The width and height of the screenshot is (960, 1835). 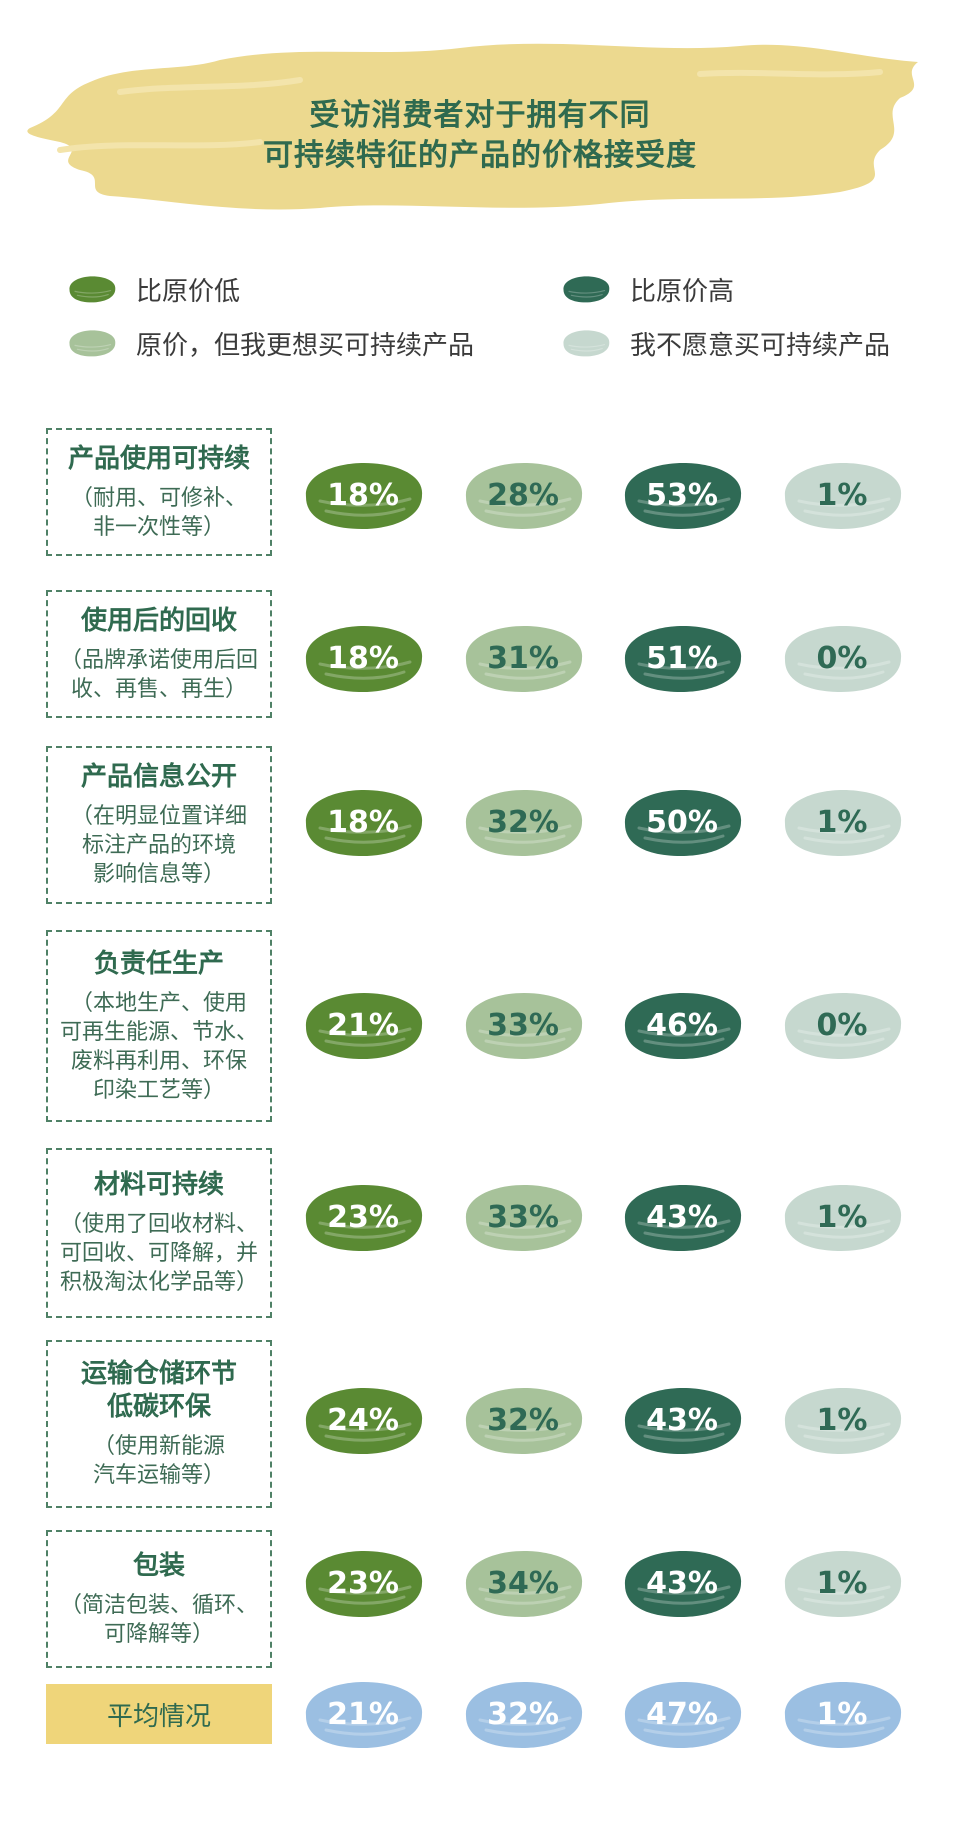 I want to click on legend-item: 比原价高, so click(x=646, y=289).